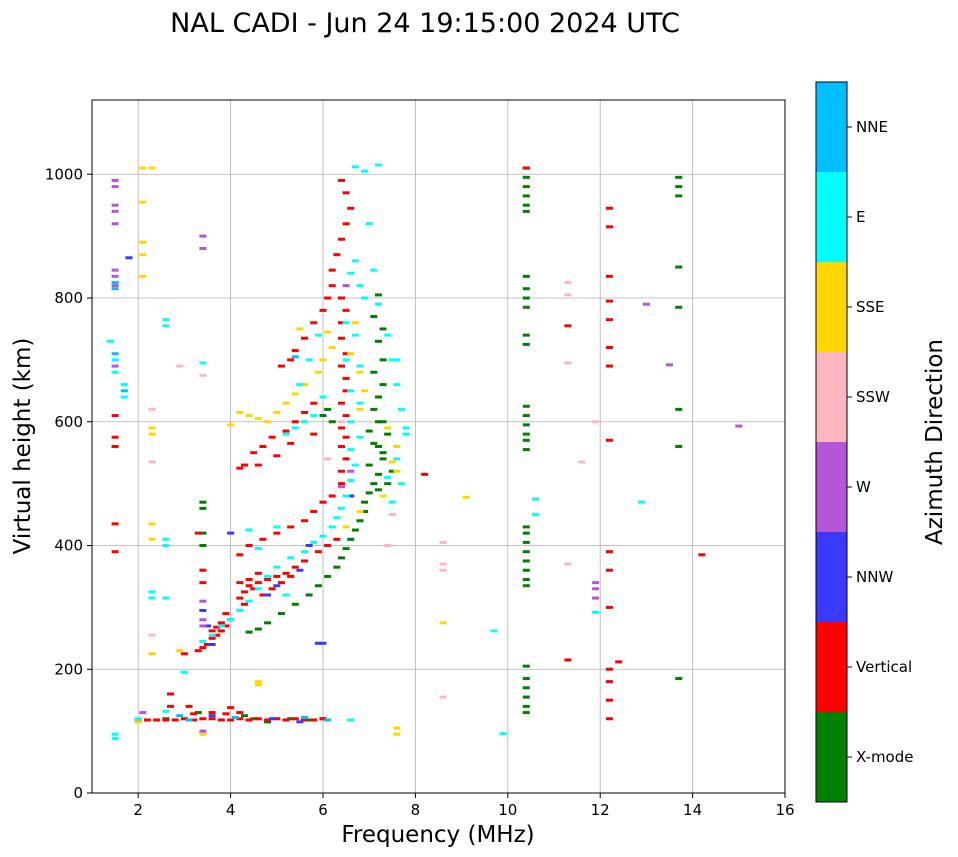 The image size is (958, 857). Describe the element at coordinates (873, 397) in the screenshot. I see `colorbar-label-ssw: SSW` at that location.